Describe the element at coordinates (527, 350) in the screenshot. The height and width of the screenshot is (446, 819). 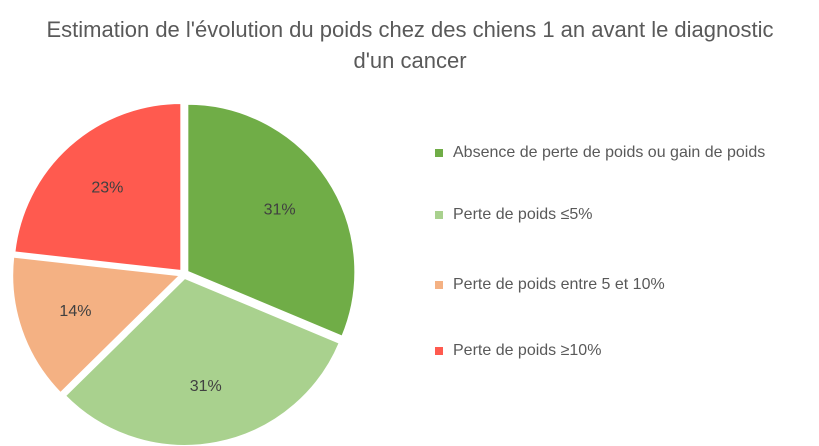
I see `legend-label: Perte de poids ≥10%` at that location.